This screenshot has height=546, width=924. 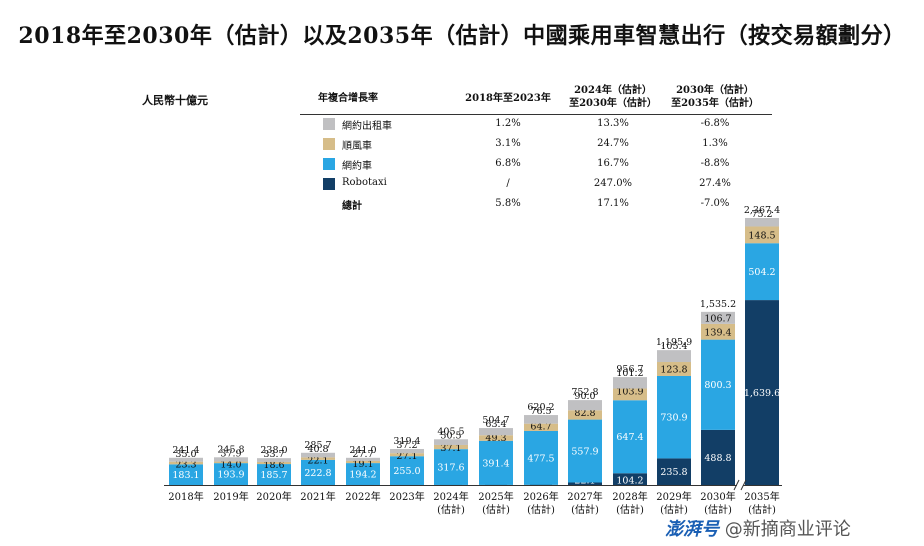 I want to click on bar-value-label: 27.7, so click(x=362, y=454).